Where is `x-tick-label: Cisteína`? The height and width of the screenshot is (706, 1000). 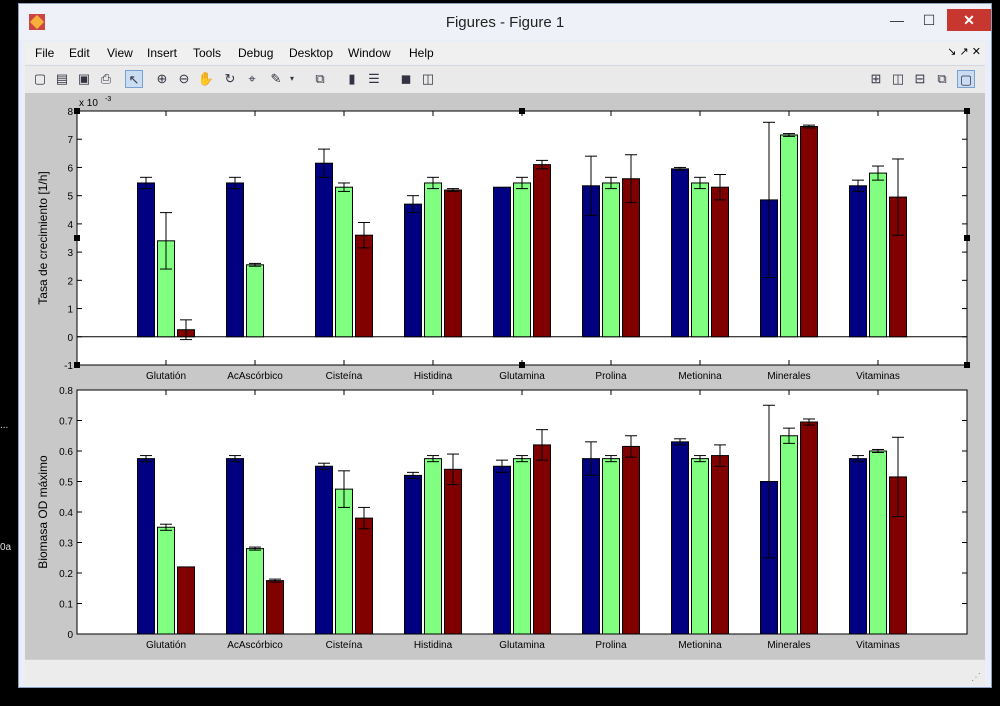
x-tick-label: Cisteína is located at coordinates (344, 376).